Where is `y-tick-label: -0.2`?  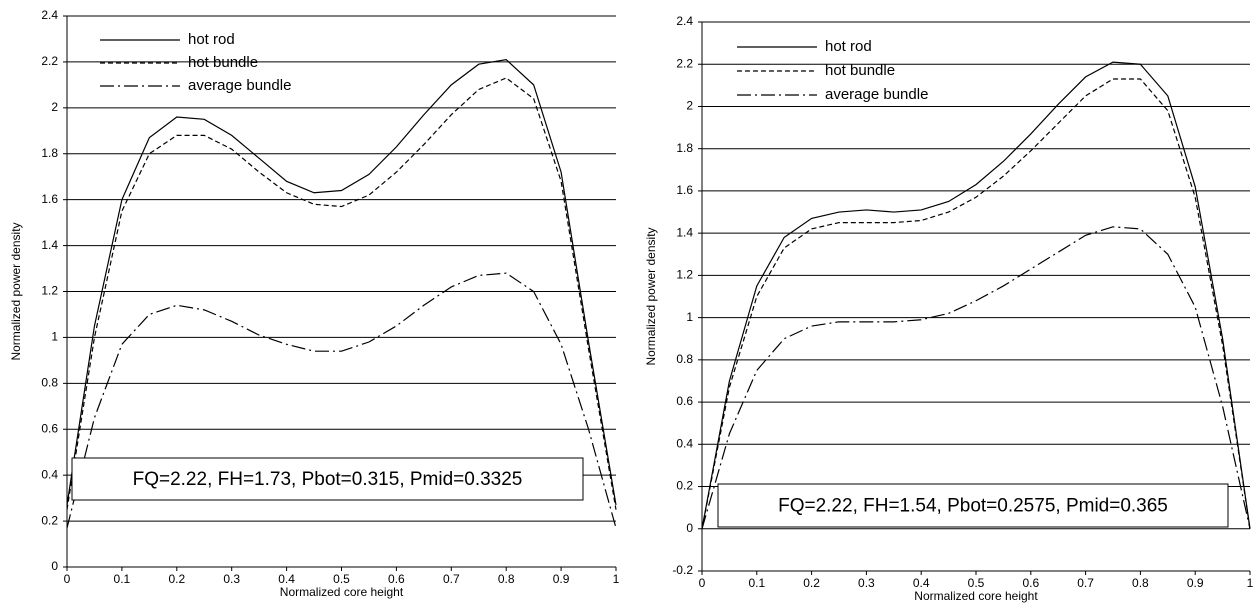
y-tick-label: -0.2 is located at coordinates (682, 570).